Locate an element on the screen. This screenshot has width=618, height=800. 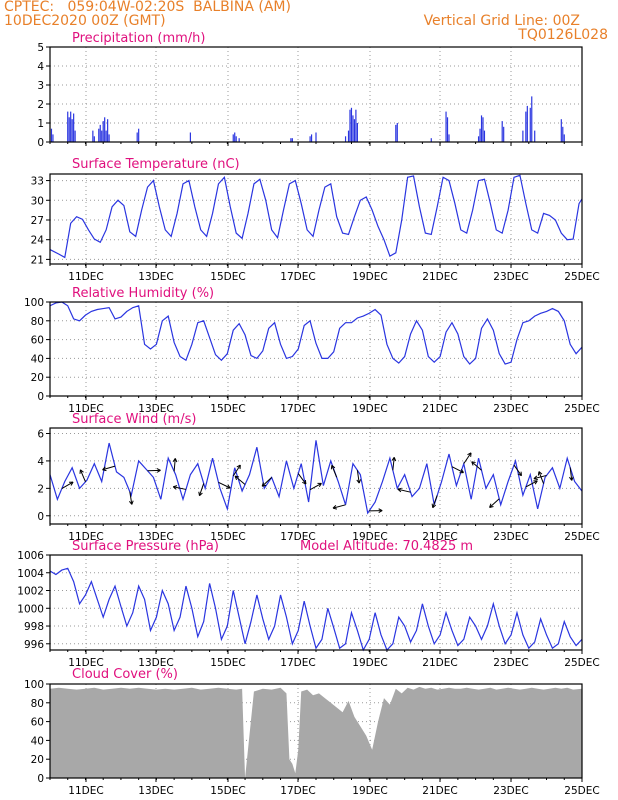
header-right-line2: TQ0126L028 is located at coordinates (563, 35).